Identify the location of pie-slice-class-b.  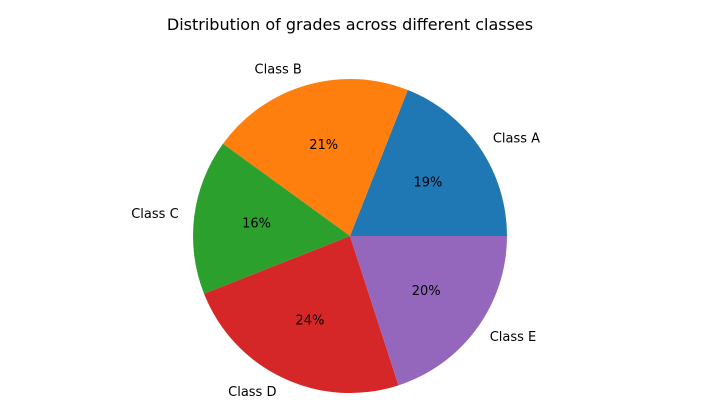
(315, 158).